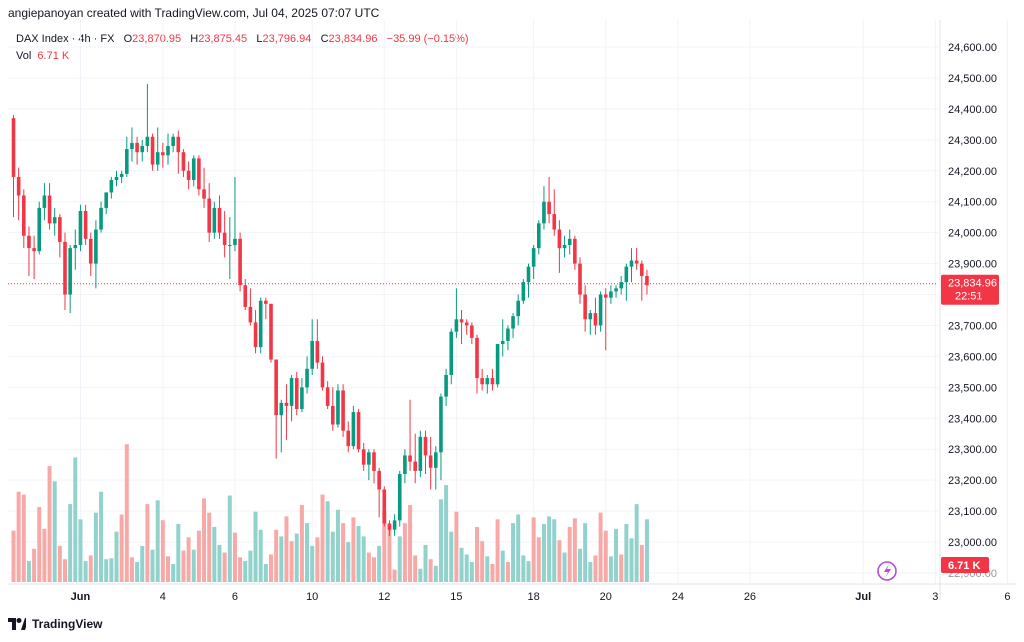  What do you see at coordinates (330, 513) in the screenshot?
I see `volume-bars` at bounding box center [330, 513].